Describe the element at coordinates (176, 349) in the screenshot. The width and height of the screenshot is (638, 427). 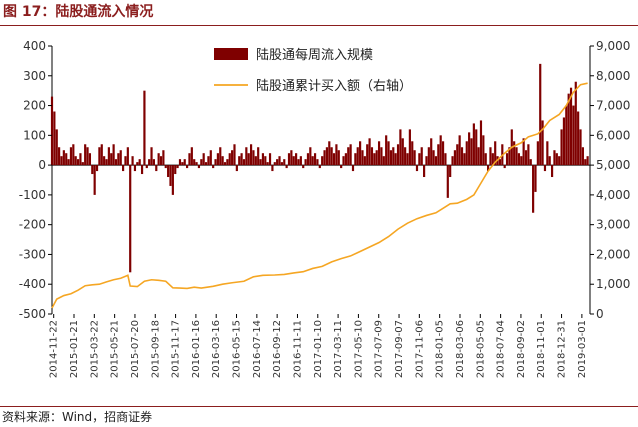
I see `x-tick-label: 2015-11-17` at that location.